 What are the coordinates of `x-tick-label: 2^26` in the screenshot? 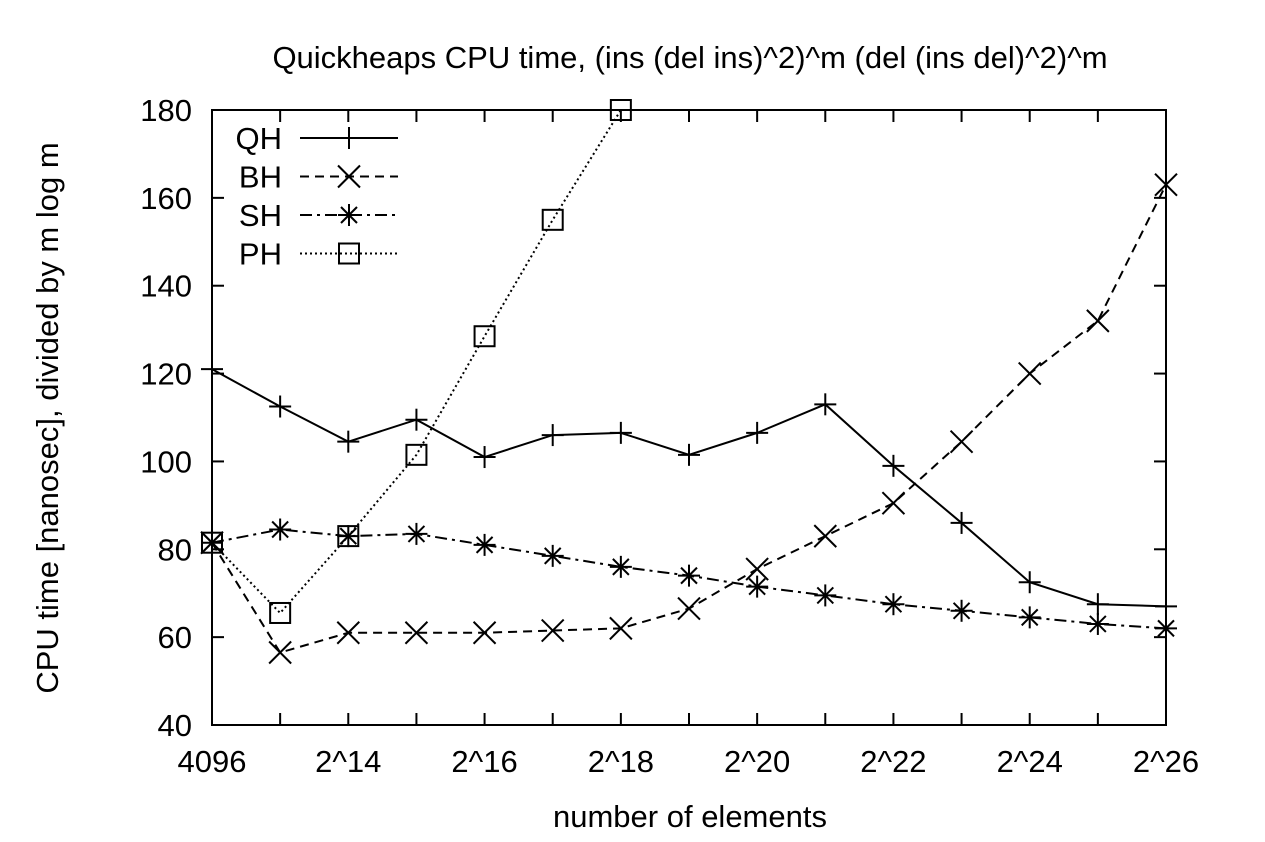 It's located at (1166, 761).